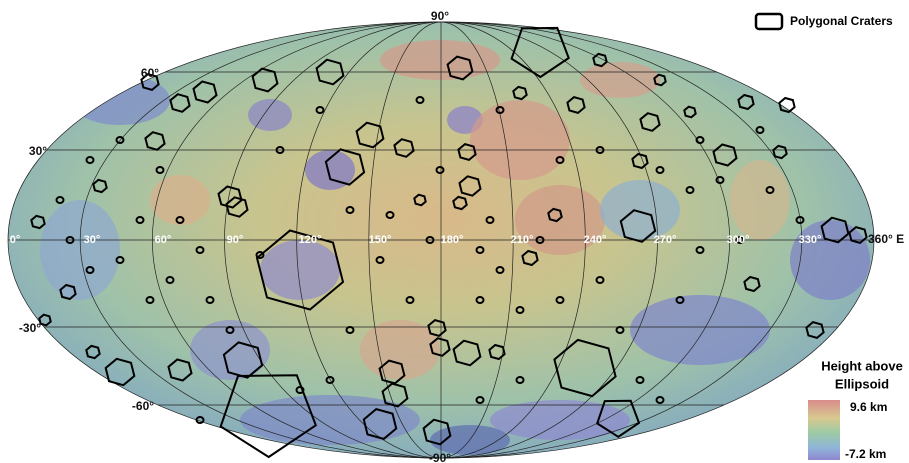 The height and width of the screenshot is (463, 909). I want to click on lat-label: 60°, so click(150, 73).